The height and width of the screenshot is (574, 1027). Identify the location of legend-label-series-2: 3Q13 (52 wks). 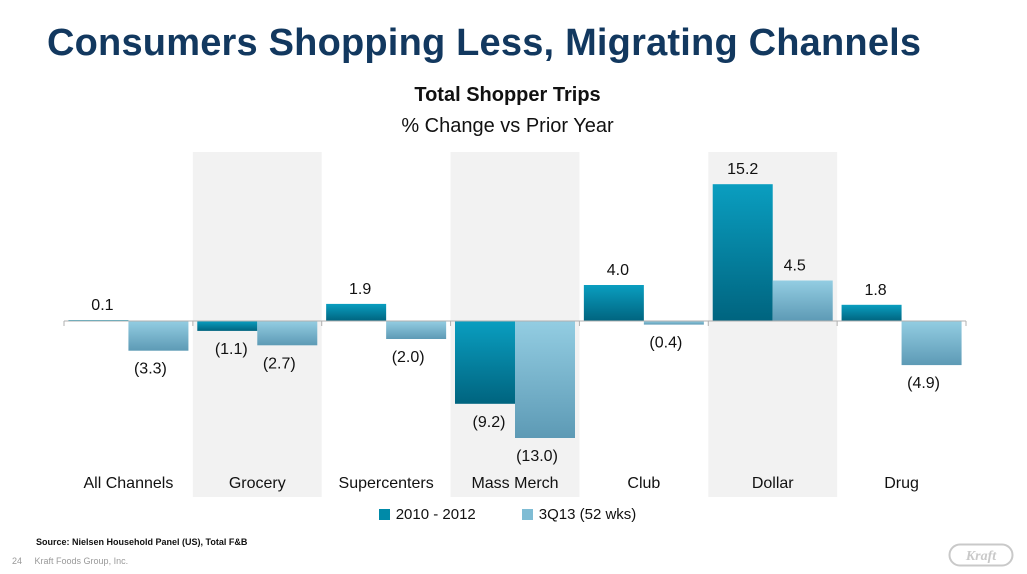
(587, 514).